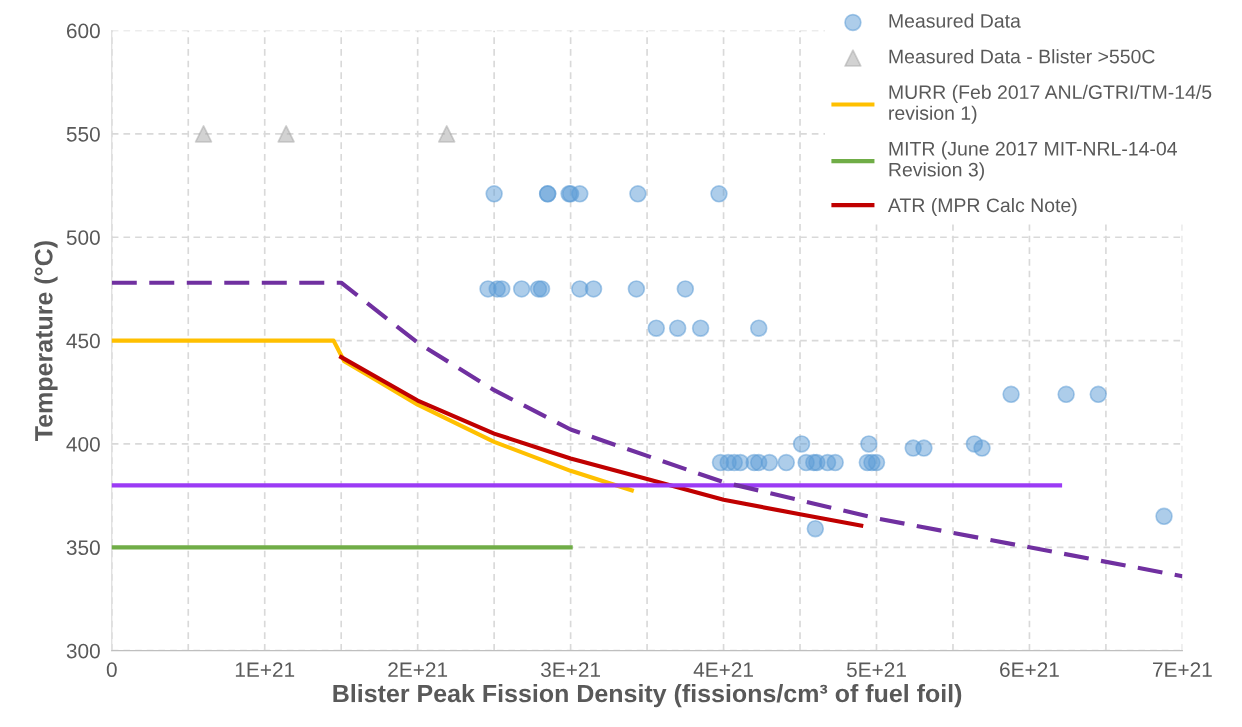 This screenshot has height=727, width=1242. What do you see at coordinates (570, 670) in the screenshot?
I see `x-tick-label: 3E+21` at bounding box center [570, 670].